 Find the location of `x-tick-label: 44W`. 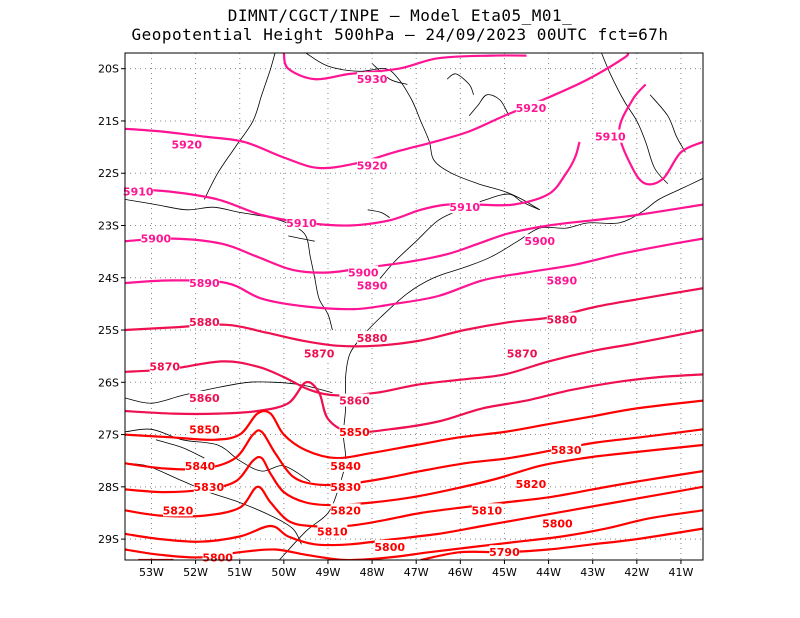

x-tick-label: 44W is located at coordinates (548, 572).